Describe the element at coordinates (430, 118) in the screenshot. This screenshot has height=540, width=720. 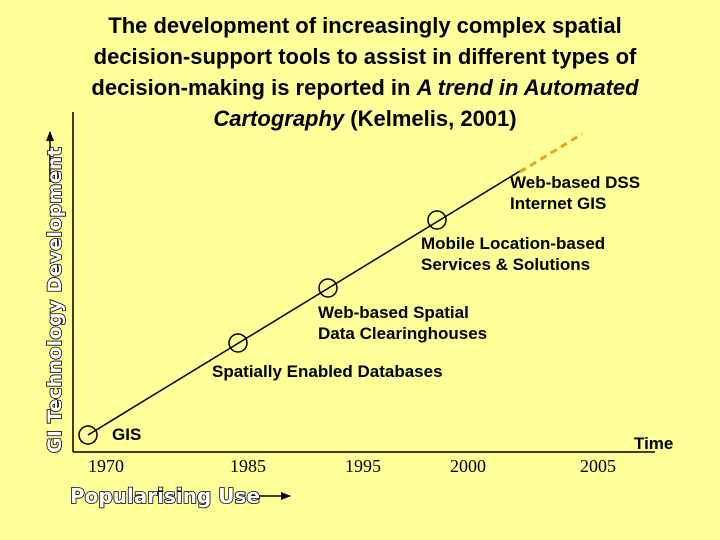
I see `title-line-4-text: (Kelmelis, 2001)` at that location.